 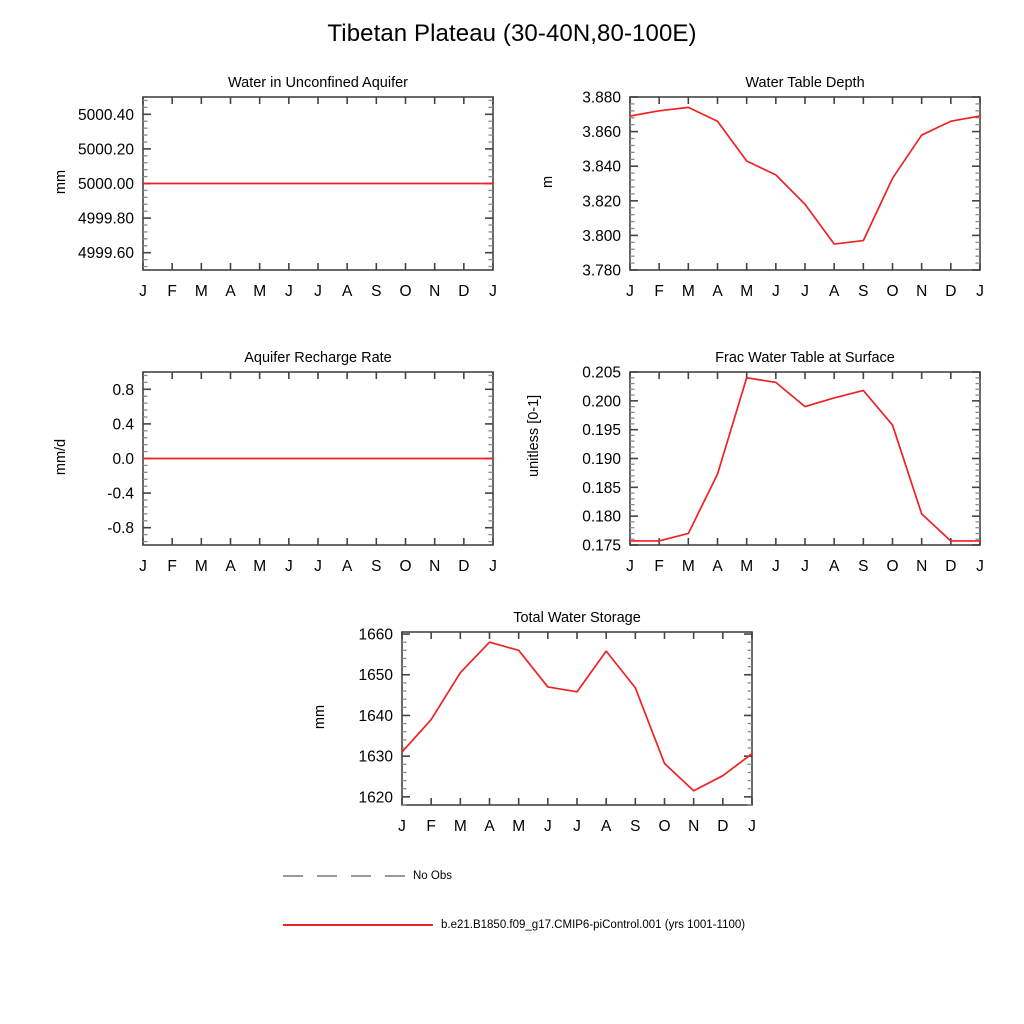 I want to click on ytick-label: 5000.00, so click(x=106, y=184).